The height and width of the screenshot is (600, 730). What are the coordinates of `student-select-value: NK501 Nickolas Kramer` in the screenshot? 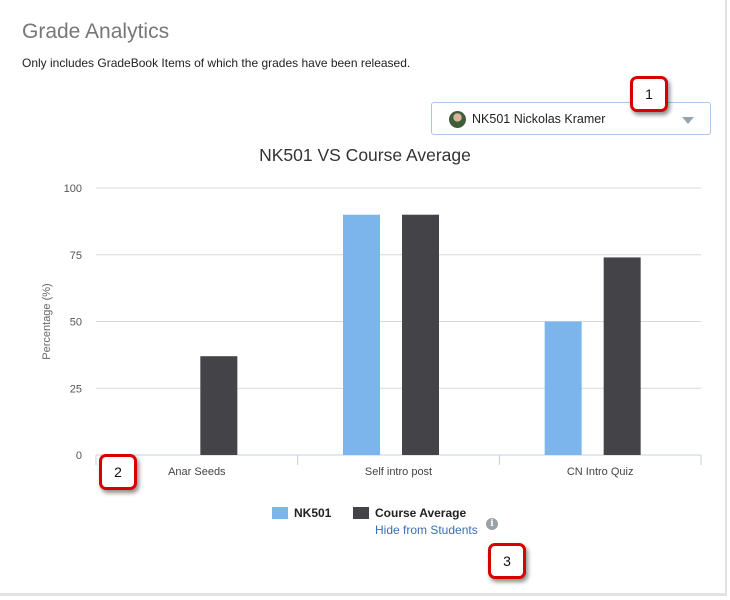 It's located at (539, 119).